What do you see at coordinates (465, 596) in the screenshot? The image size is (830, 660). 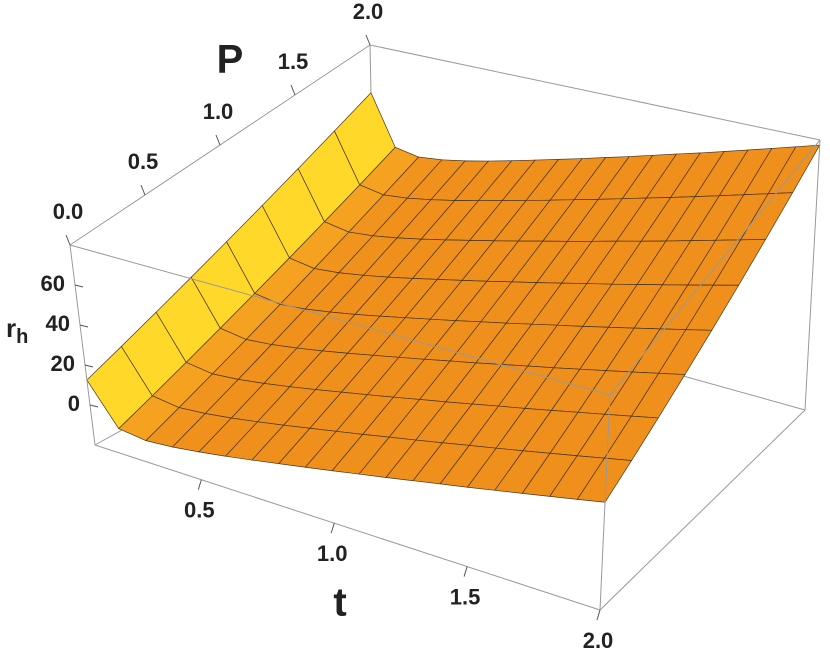 I see `x-tick-label: 1.5` at bounding box center [465, 596].